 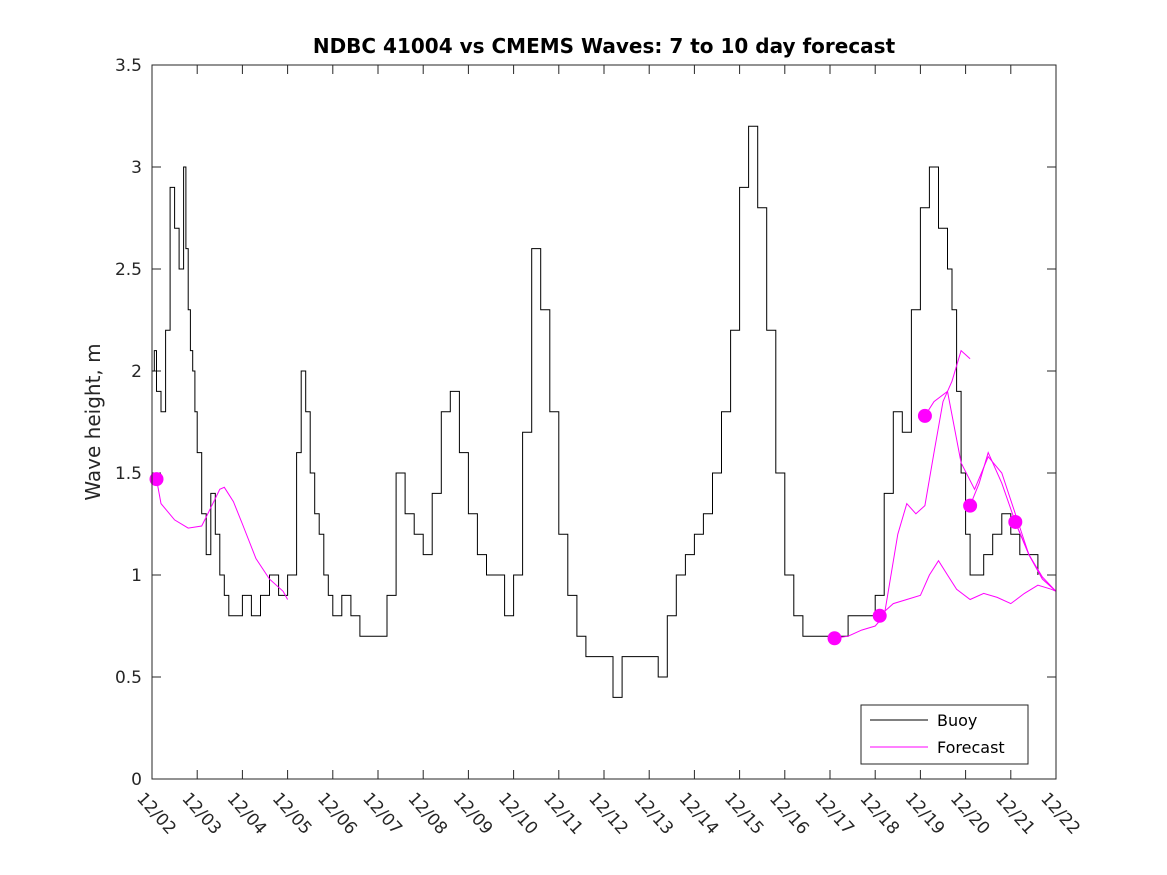 I want to click on legend-box, so click(x=944, y=734).